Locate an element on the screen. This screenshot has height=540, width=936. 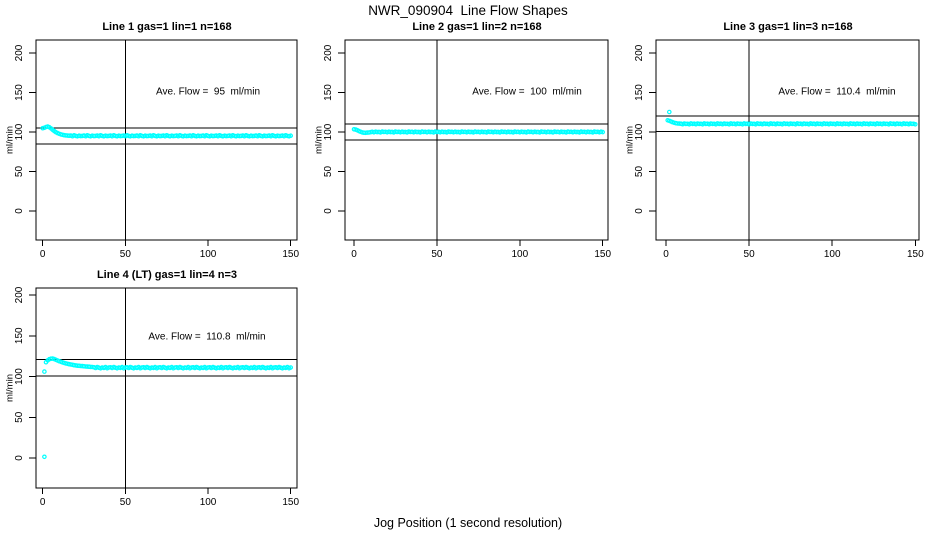
panel-title-line1: Line 1 gas=1 lin=1 n=168 is located at coordinates (167, 27).